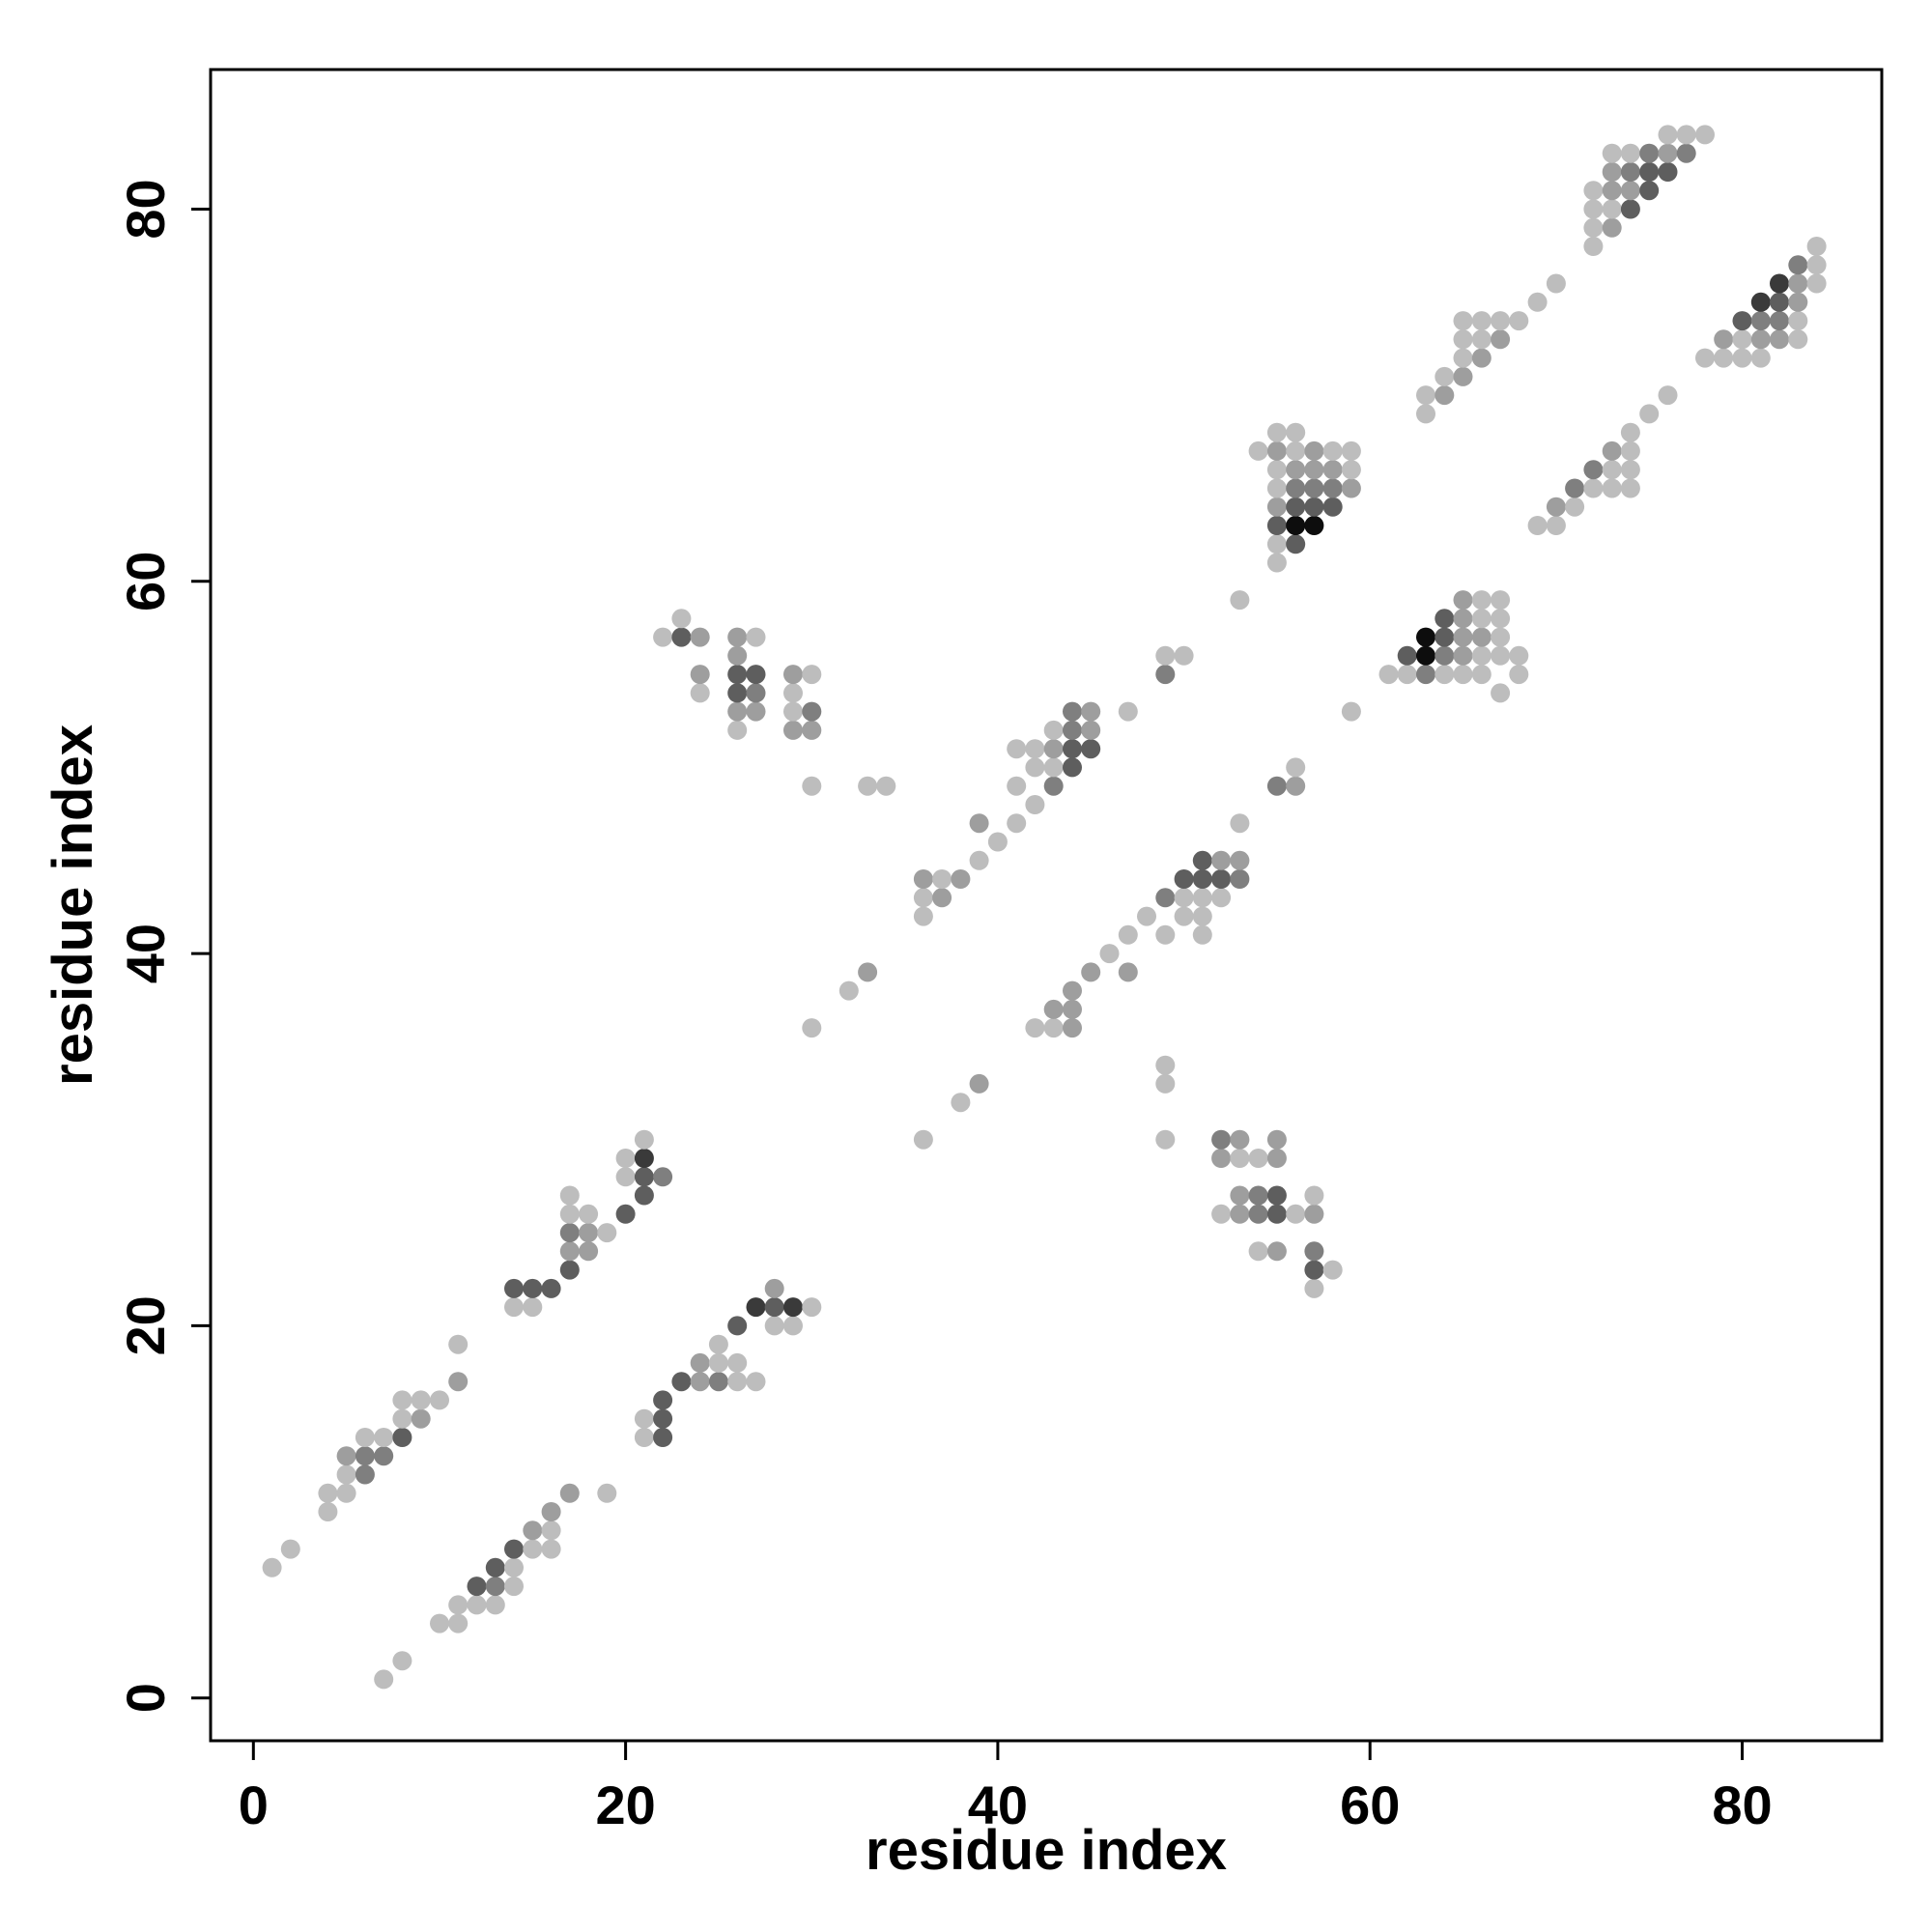 Image resolution: width=1932 pixels, height=1932 pixels. What do you see at coordinates (254, 1805) in the screenshot?
I see `x-tick-label: 0` at bounding box center [254, 1805].